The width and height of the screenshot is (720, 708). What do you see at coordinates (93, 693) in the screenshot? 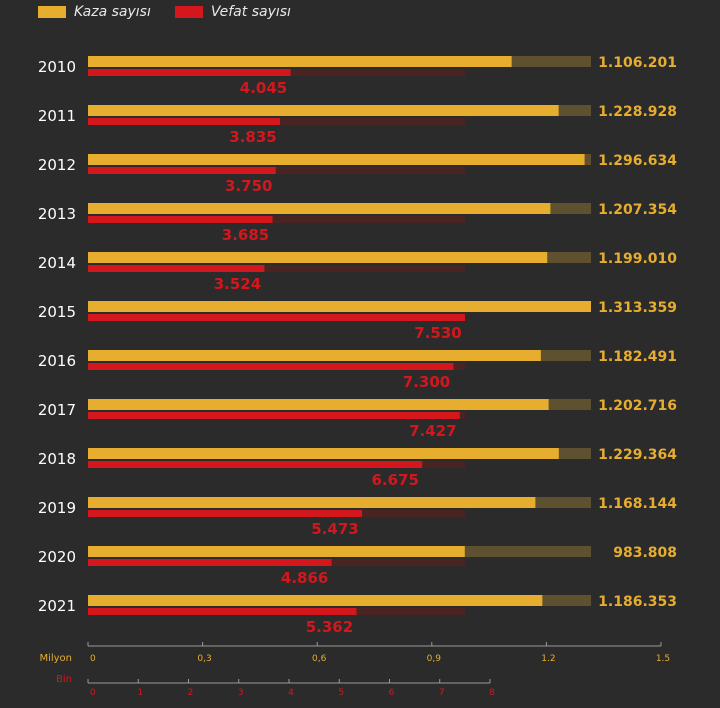
I see `bin-tick-label: 0` at bounding box center [93, 693].